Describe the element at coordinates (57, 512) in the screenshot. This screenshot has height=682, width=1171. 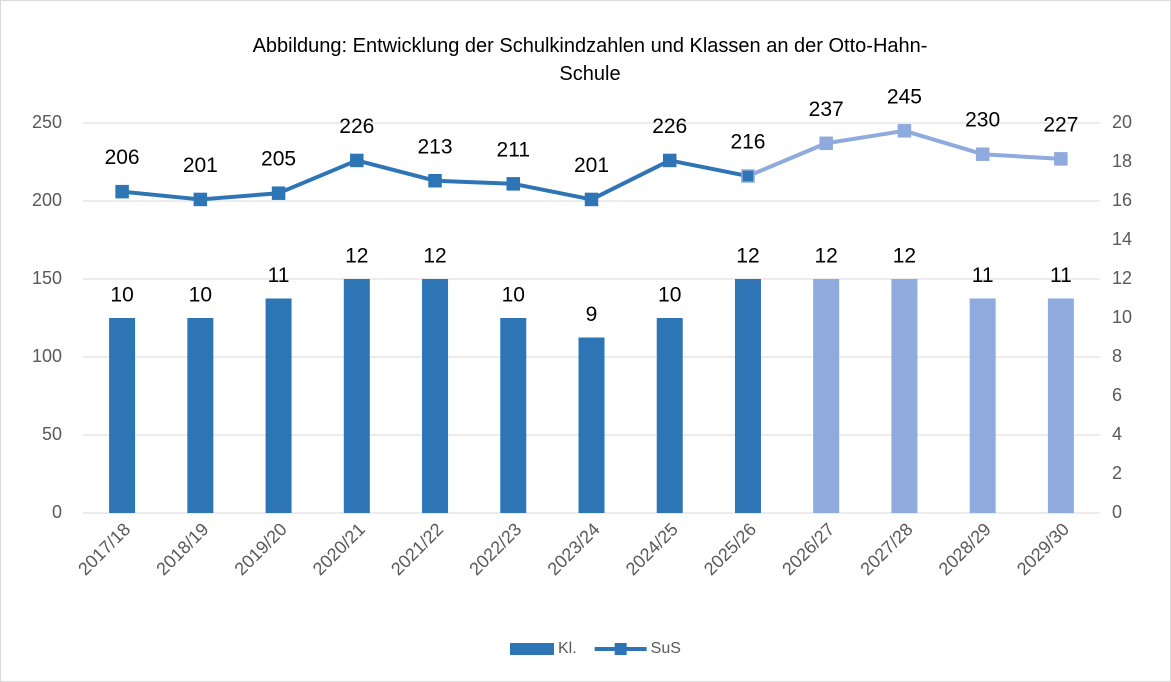
I see `y-tick-label: 0` at that location.